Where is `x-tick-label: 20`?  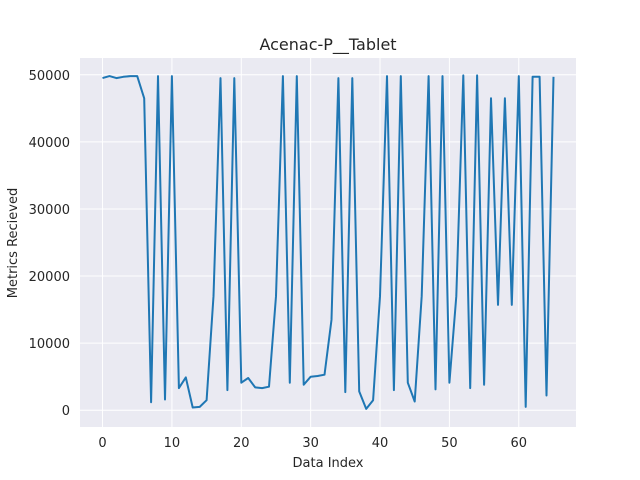 x-tick-label: 20 is located at coordinates (241, 443).